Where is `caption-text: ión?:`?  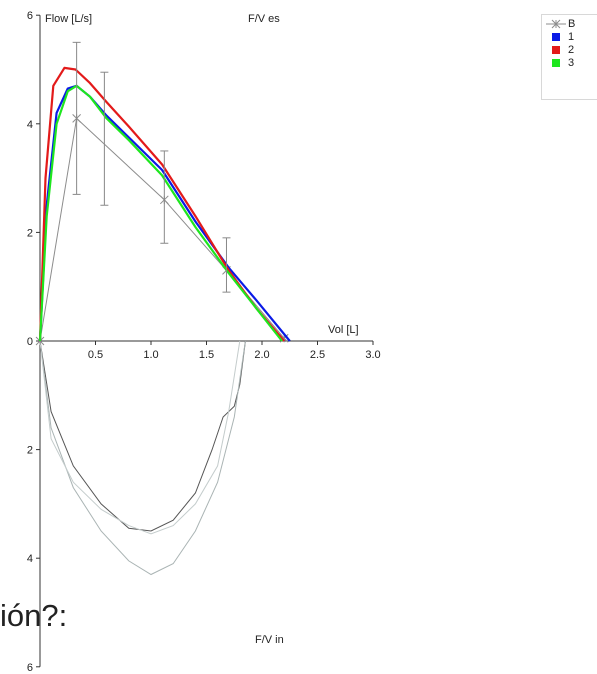
caption-text: ión?: is located at coordinates (34, 615).